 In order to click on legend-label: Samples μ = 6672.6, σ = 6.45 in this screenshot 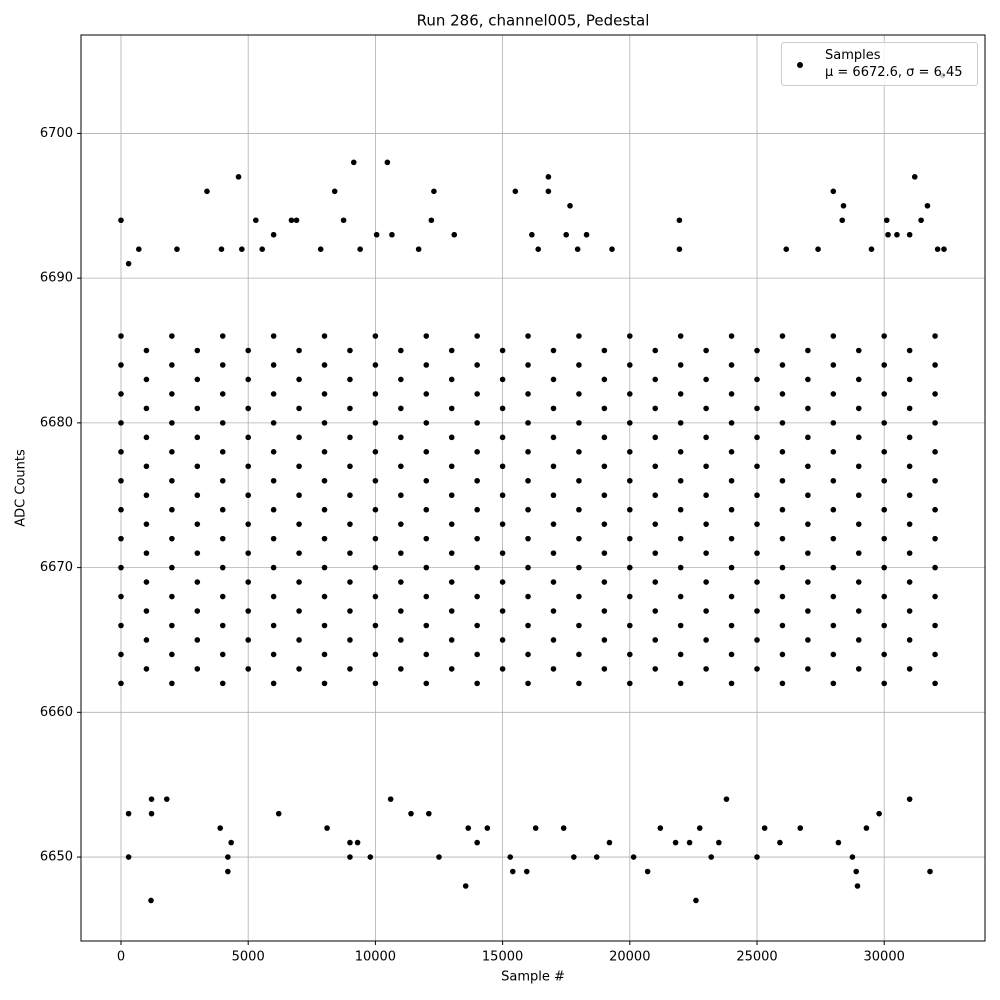, I will do `click(894, 64)`.